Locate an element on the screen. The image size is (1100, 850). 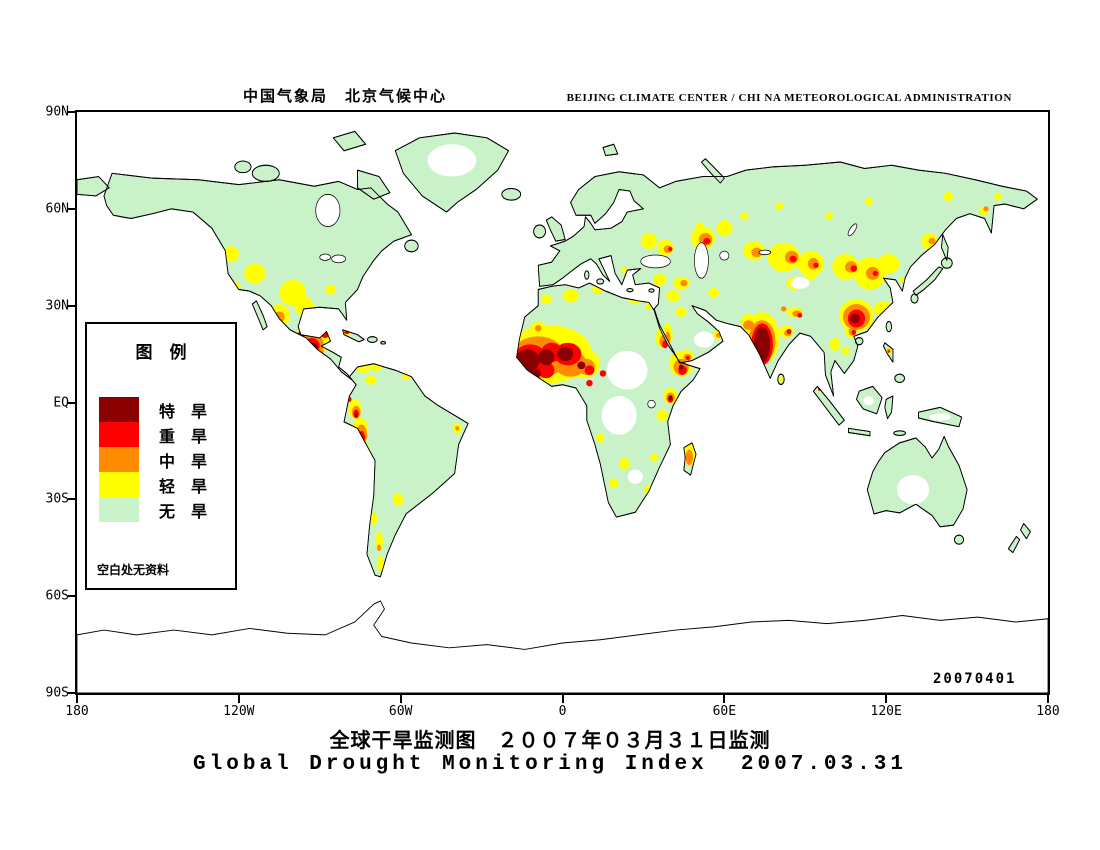
legend-label: 特 旱 is located at coordinates (183, 411).